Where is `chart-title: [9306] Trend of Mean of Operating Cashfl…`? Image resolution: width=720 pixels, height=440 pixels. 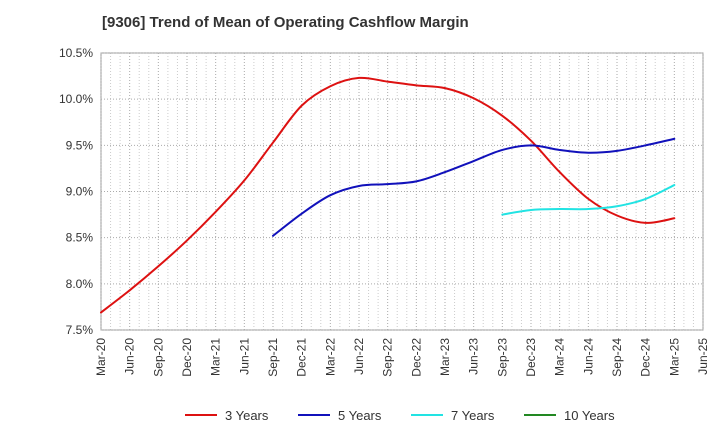 chart-title: [9306] Trend of Mean of Operating Cashfl… is located at coordinates (285, 22).